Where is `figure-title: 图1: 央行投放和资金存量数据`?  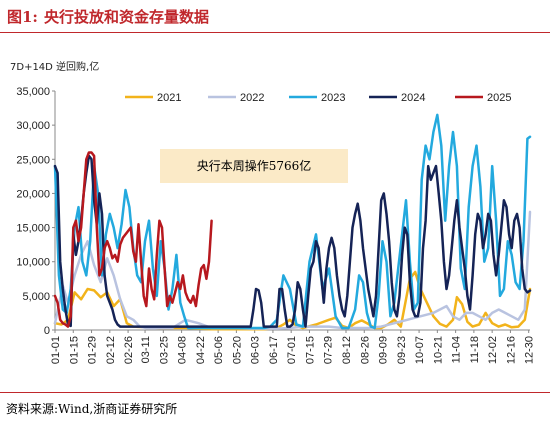
figure-title: 图1: 央行投放和资金存量数据 is located at coordinates (108, 16).